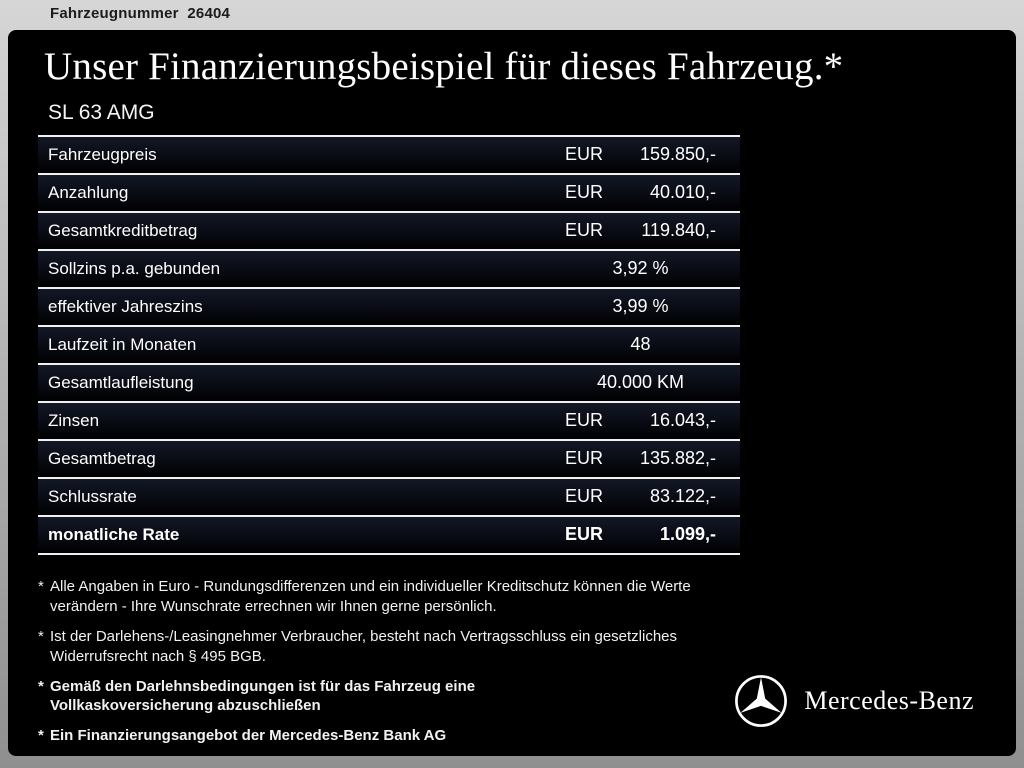  I want to click on row-amount: 40.010,-, so click(682, 192).